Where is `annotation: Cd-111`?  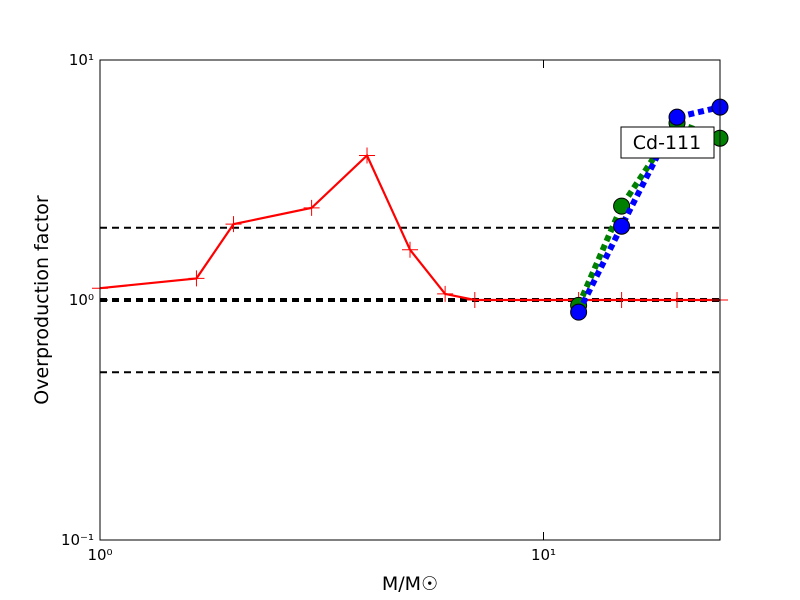 annotation: Cd-111 is located at coordinates (667, 143).